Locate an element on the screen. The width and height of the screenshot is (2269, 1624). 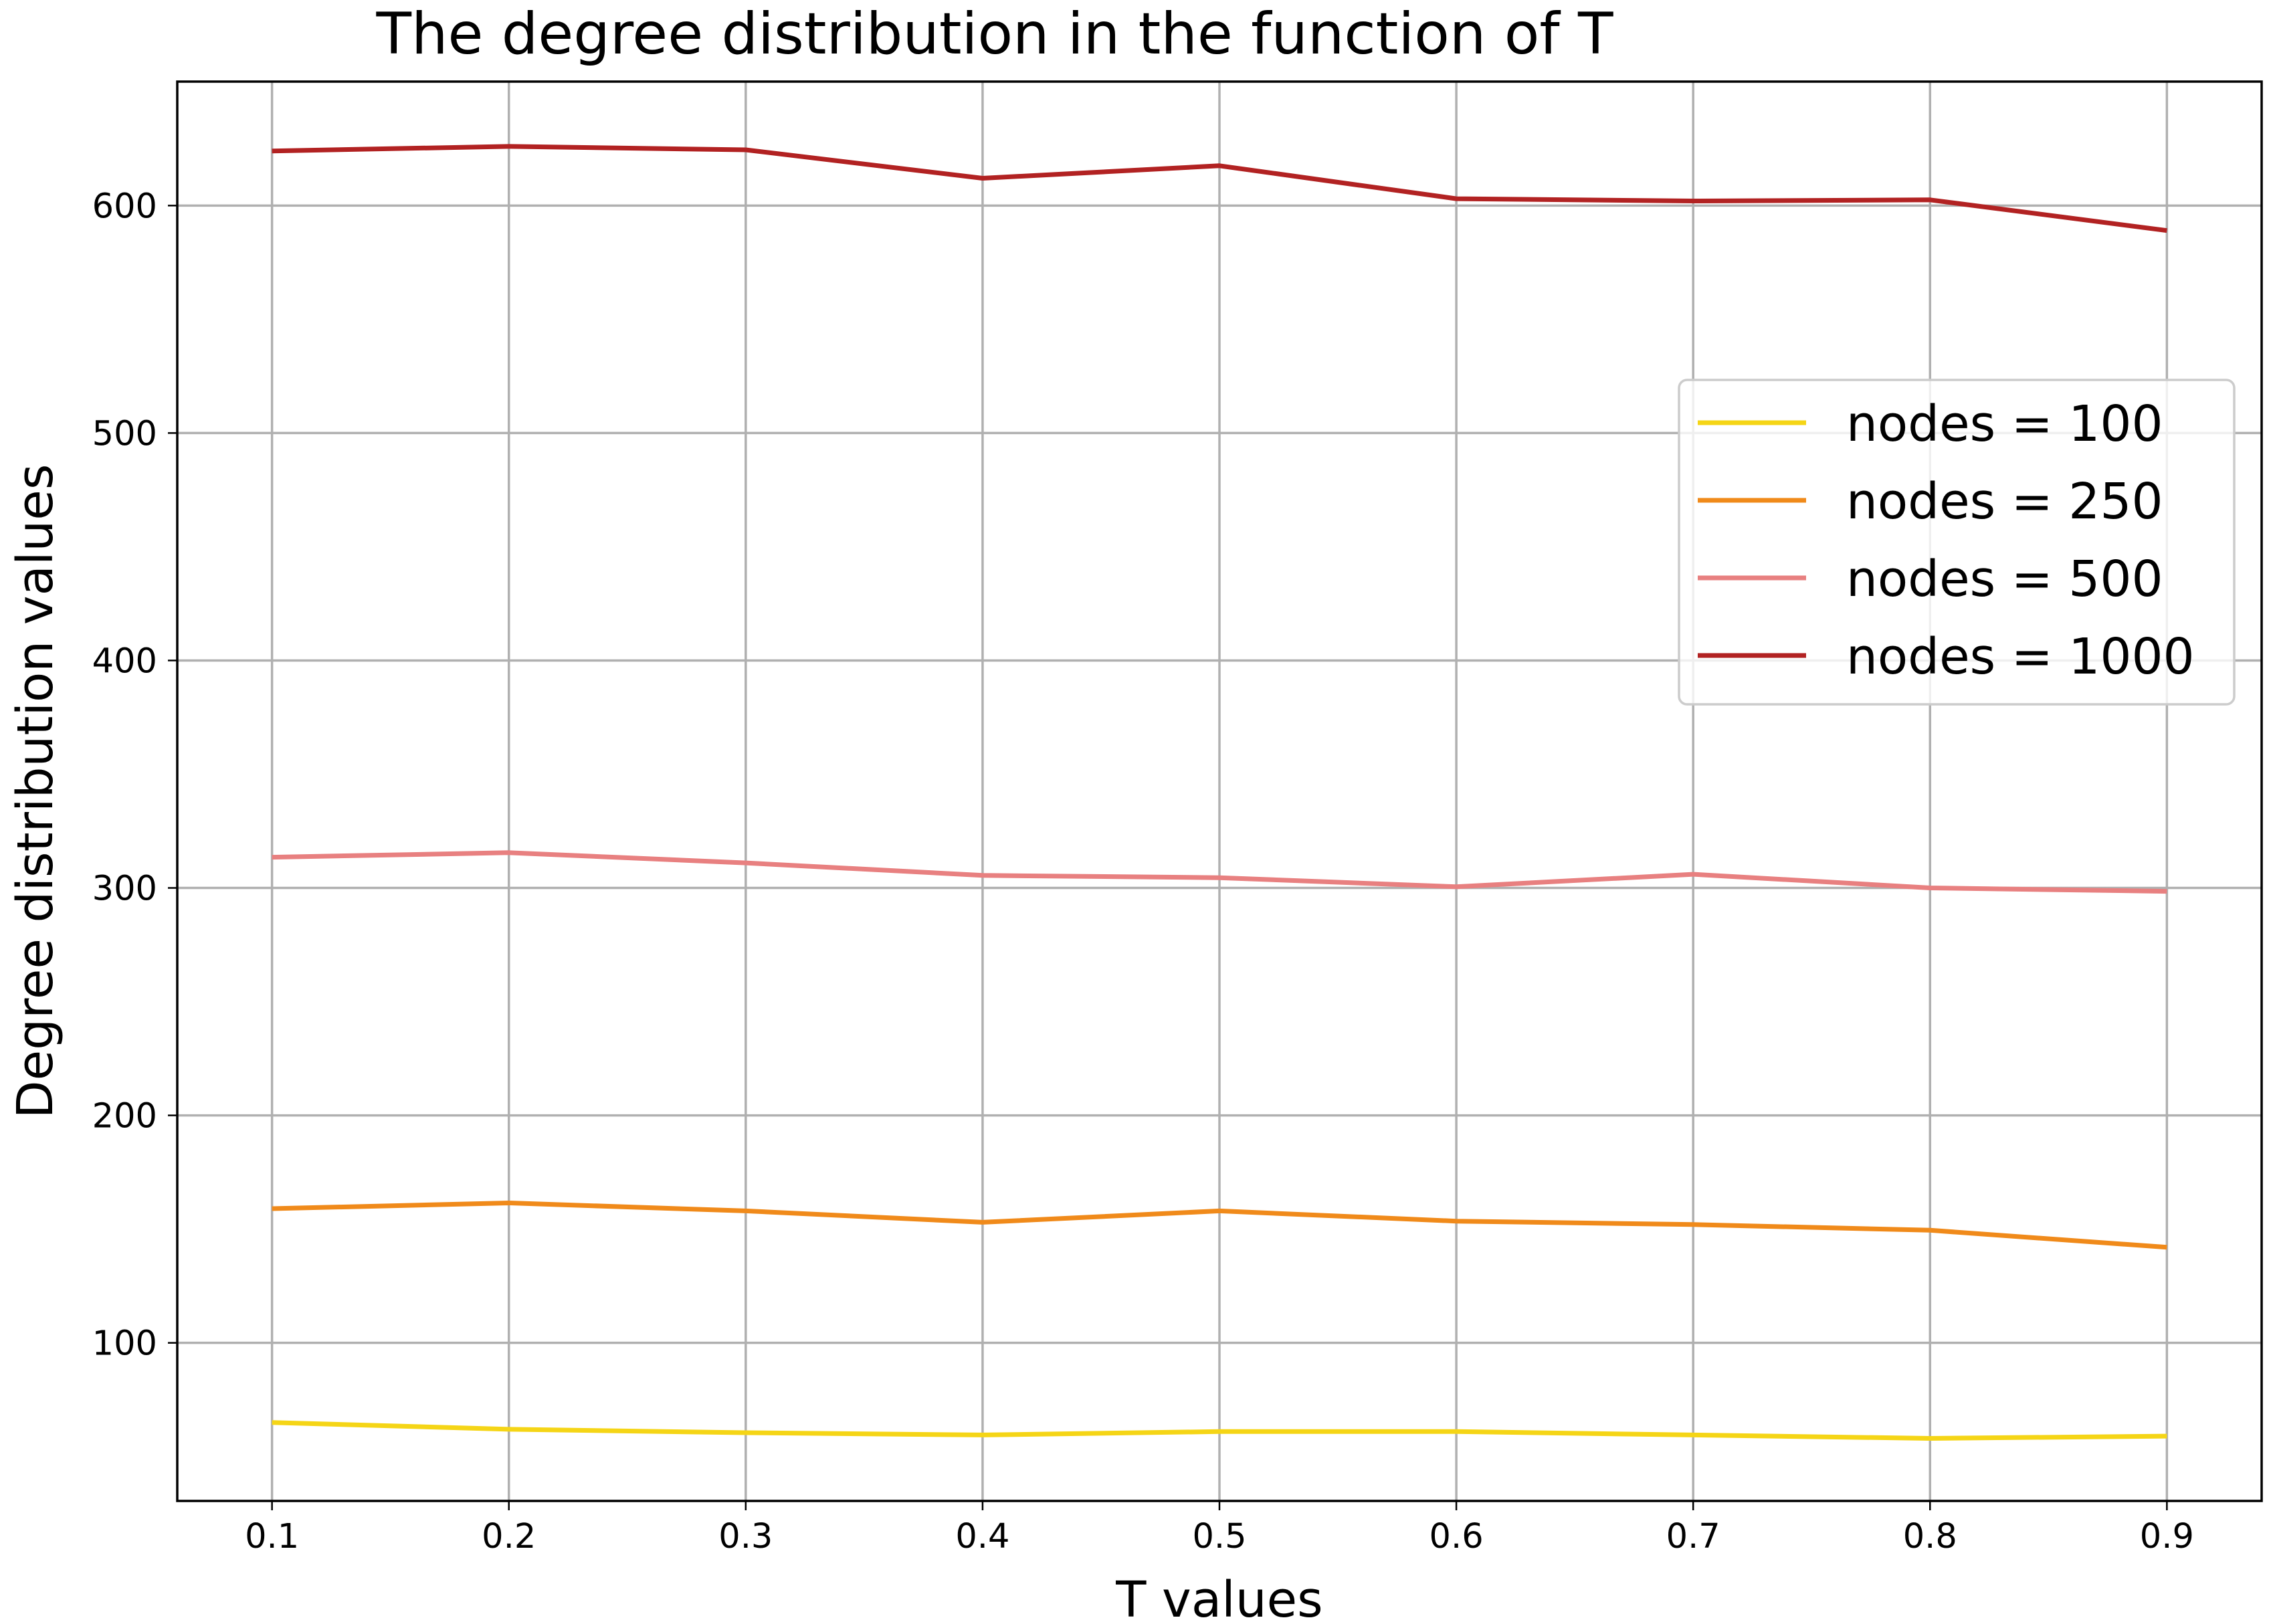
y-tick-label: 100 is located at coordinates (124, 1344).